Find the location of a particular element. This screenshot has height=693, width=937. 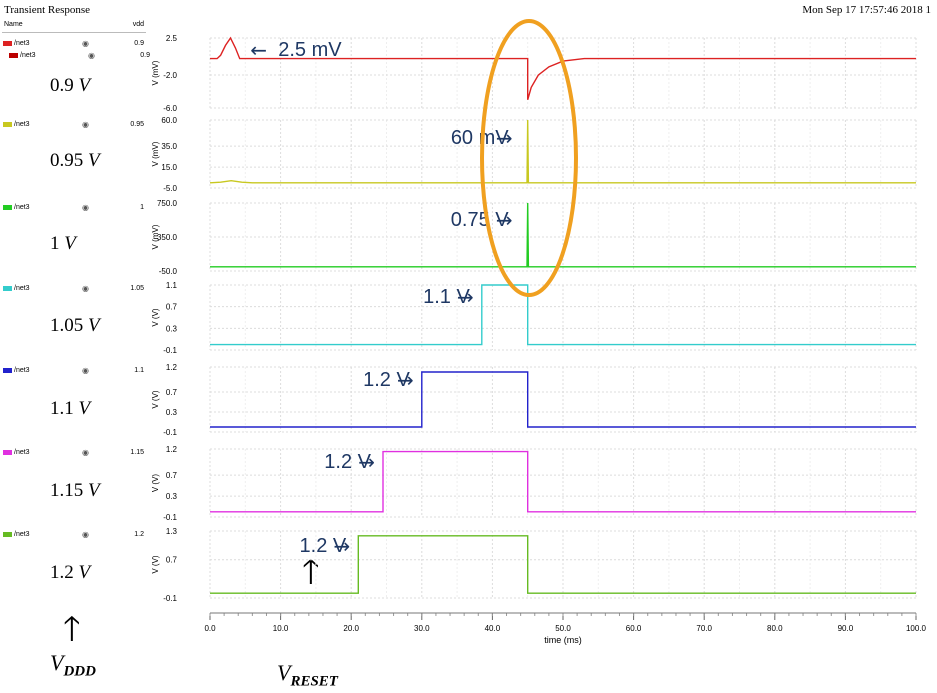

x-tick-label: 60.0 is located at coordinates (634, 628).